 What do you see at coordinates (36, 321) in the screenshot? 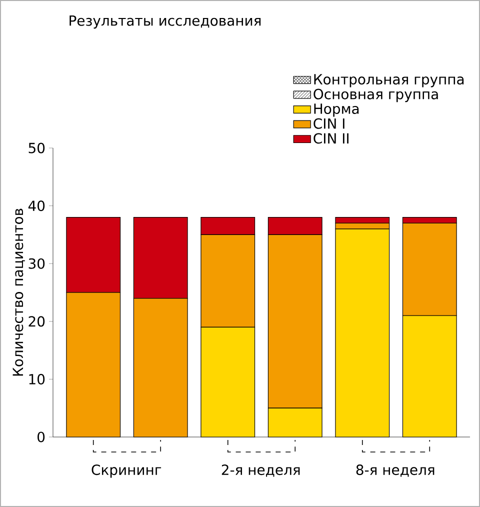
I see `y-tick-label: 20` at bounding box center [36, 321].